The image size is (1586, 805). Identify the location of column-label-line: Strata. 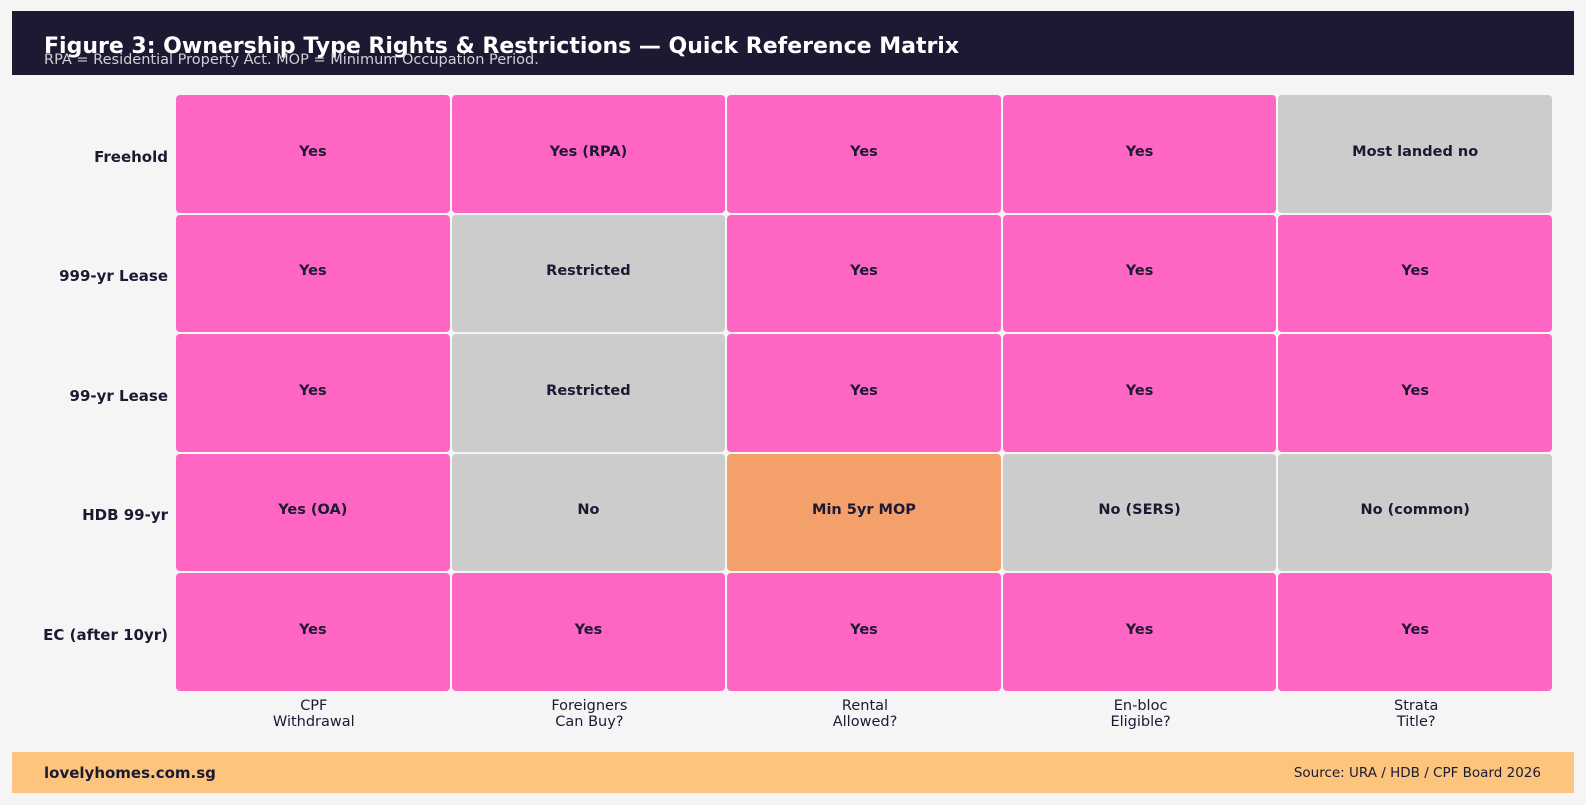
(1416, 706).